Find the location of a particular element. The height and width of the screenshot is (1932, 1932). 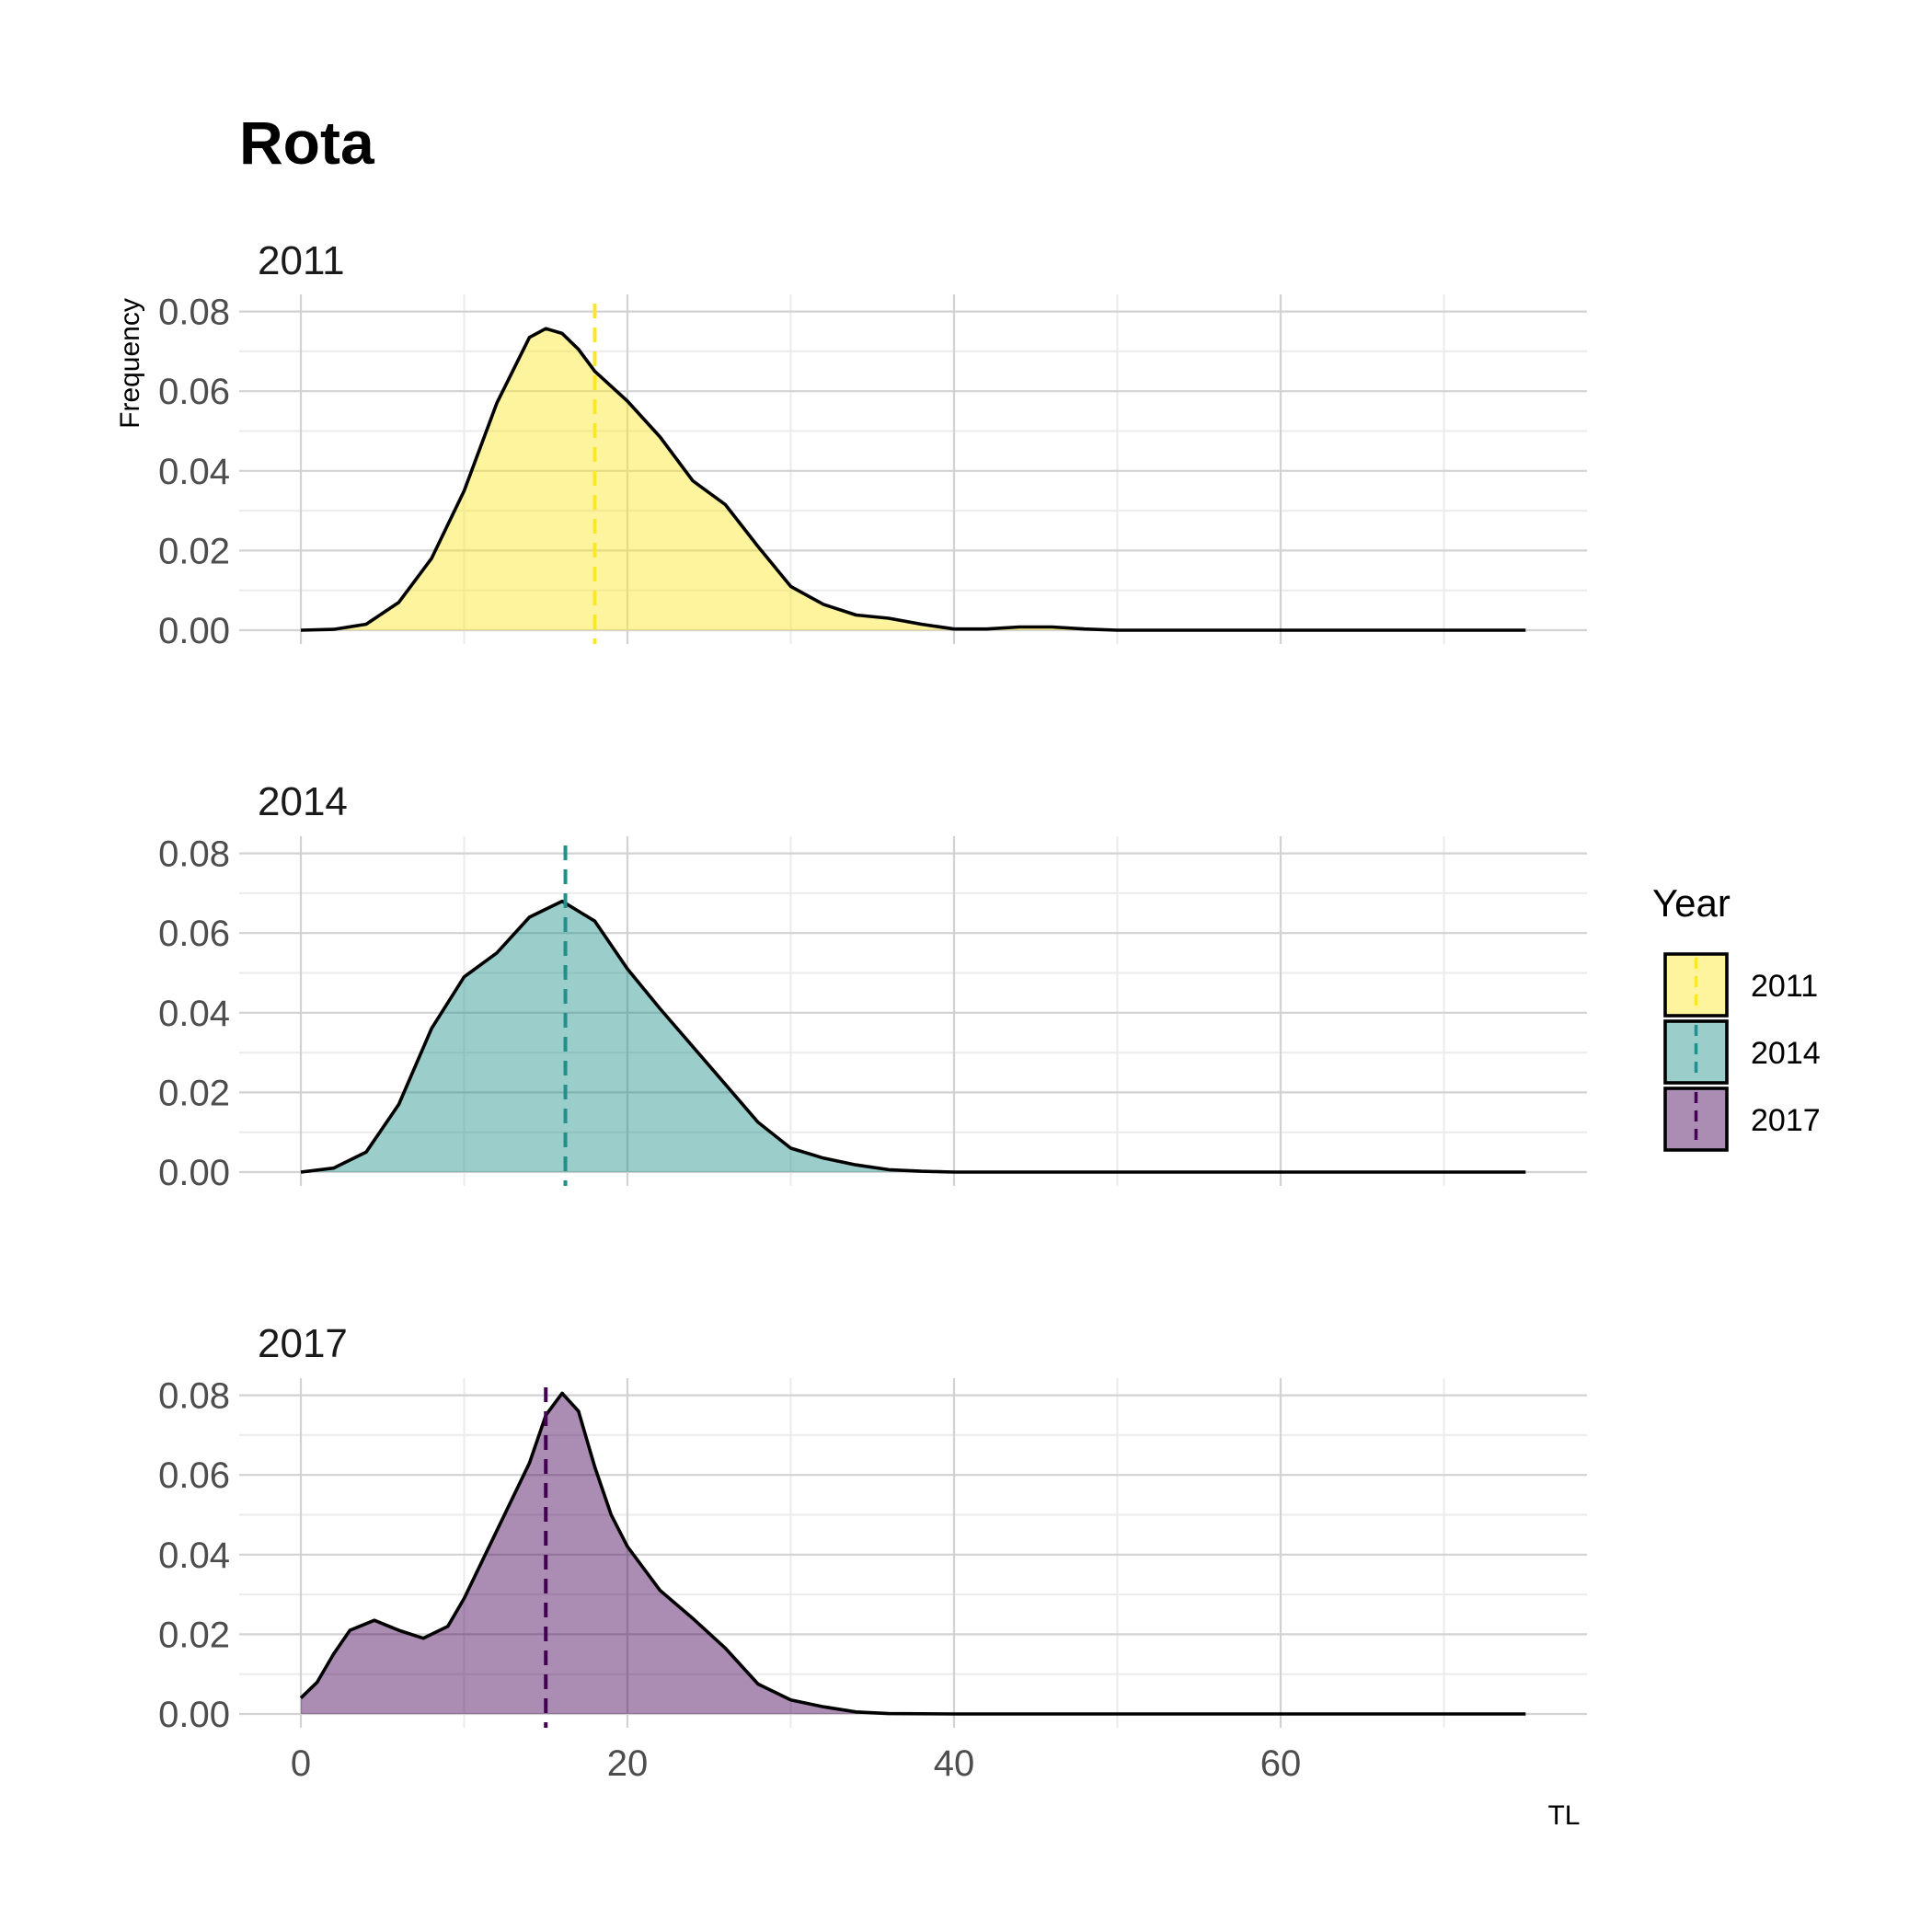

density-line-2011 is located at coordinates (913, 479).